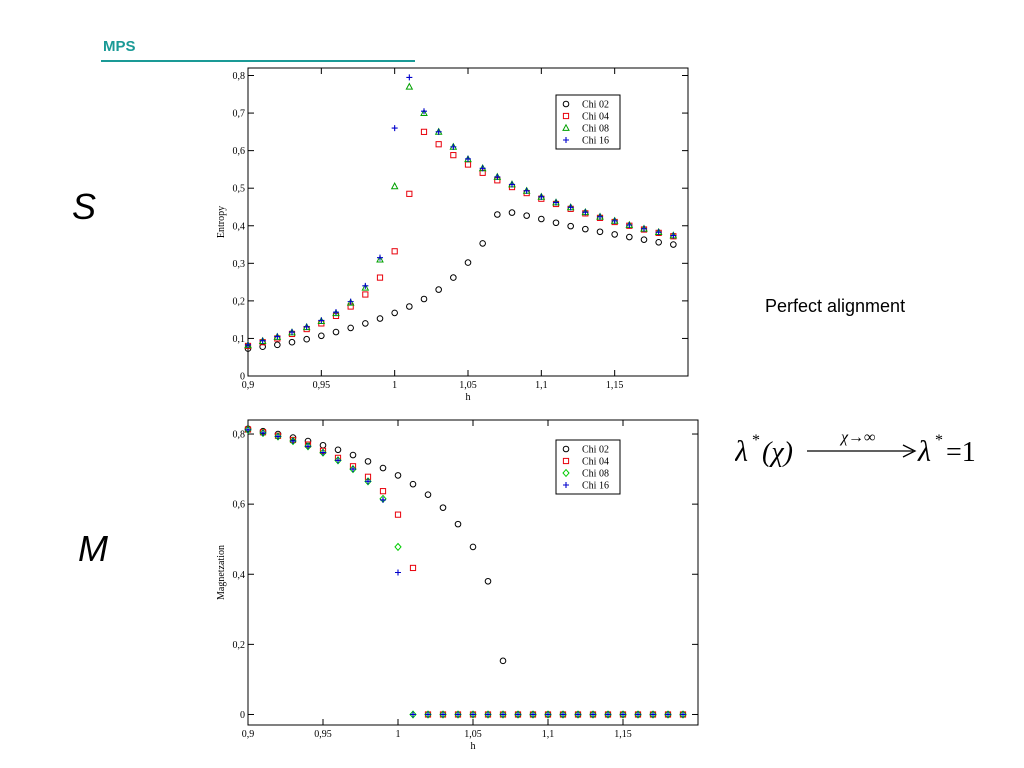 This screenshot has width=1024, height=768. Describe the element at coordinates (595, 117) in the screenshot. I see `legend-label: Chi 04` at that location.